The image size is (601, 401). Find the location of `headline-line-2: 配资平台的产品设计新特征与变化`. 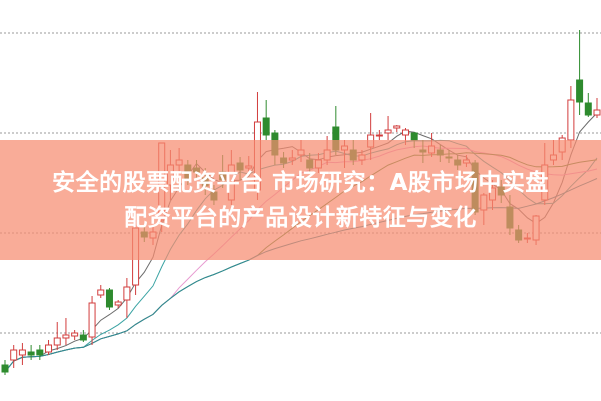

headline-line-2: 配资平台的产品设计新特征与变化 is located at coordinates (300, 218).